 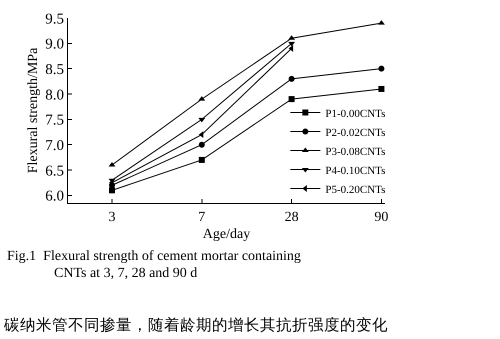 What do you see at coordinates (195, 325) in the screenshot?
I see `text: 碳纳米管不同掺量，随着龄期的增长其抗折强度的变化` at bounding box center [195, 325].